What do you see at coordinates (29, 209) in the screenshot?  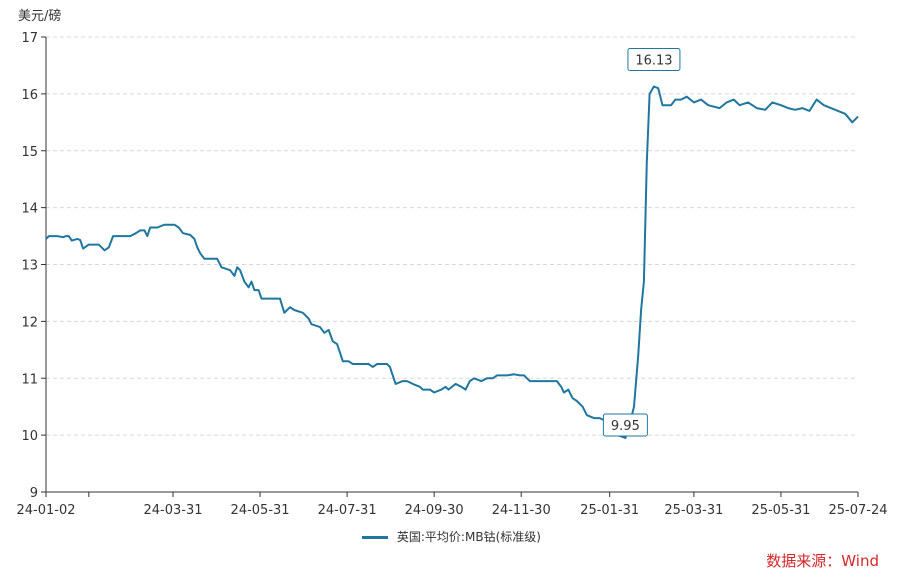 I see `y-tick-label: 14` at bounding box center [29, 209].